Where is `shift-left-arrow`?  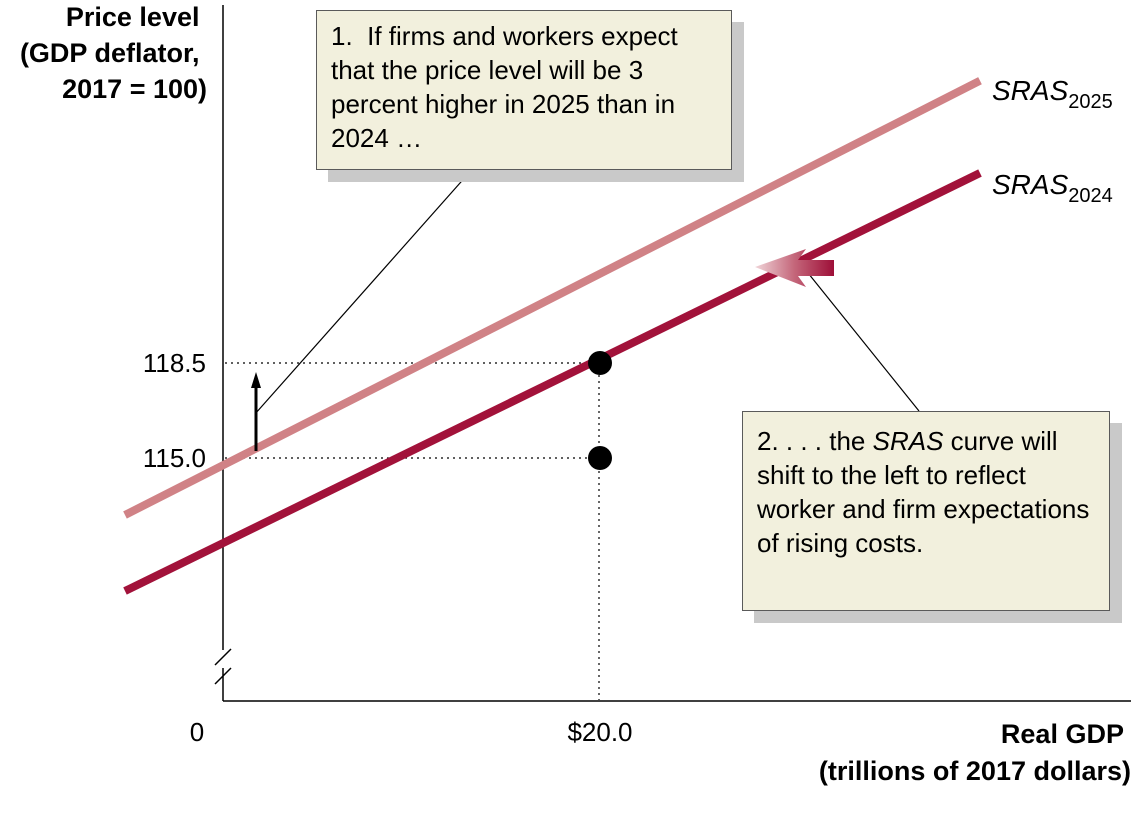
shift-left-arrow is located at coordinates (794, 268).